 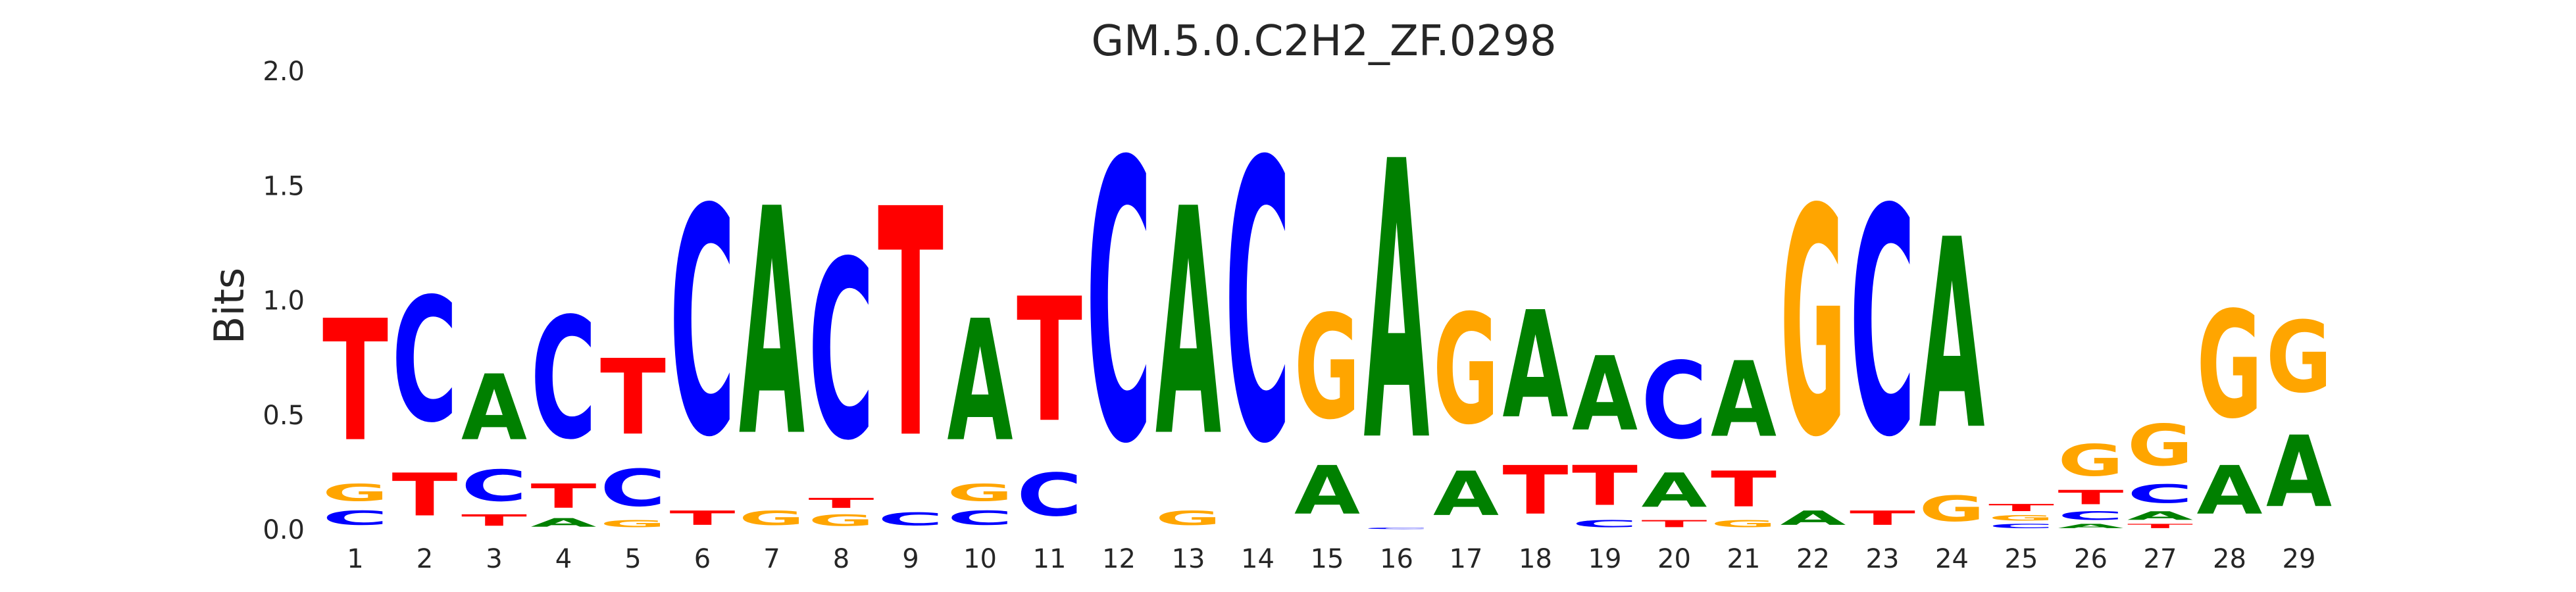 What do you see at coordinates (1327, 559) in the screenshot?
I see `x-tick-label: 15` at bounding box center [1327, 559].